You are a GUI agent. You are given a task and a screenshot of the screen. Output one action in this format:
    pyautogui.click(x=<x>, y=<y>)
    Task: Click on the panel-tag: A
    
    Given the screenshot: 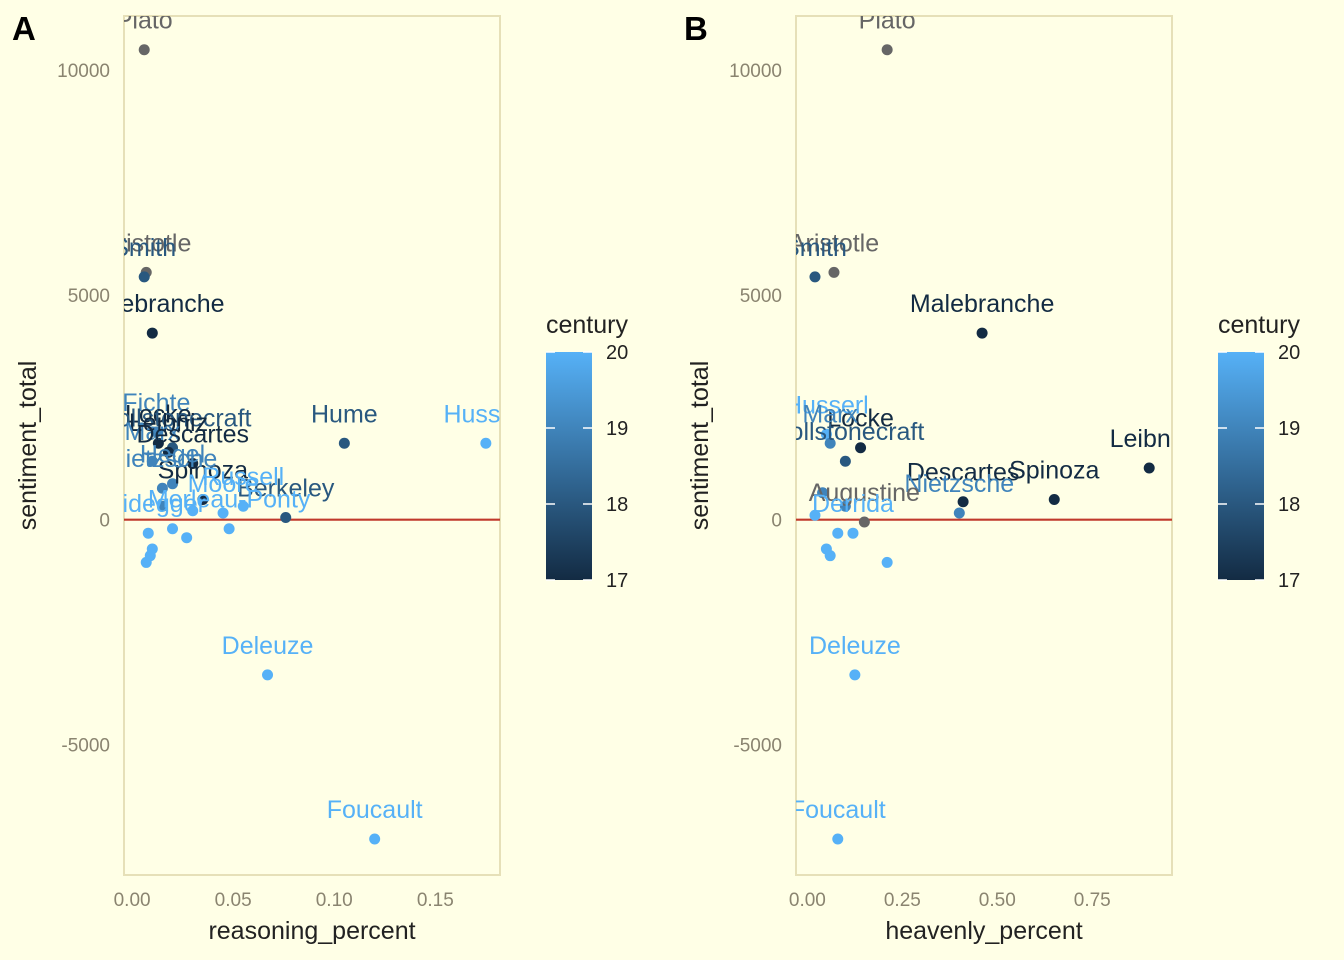 What is the action you would take?
    pyautogui.click(x=24, y=28)
    